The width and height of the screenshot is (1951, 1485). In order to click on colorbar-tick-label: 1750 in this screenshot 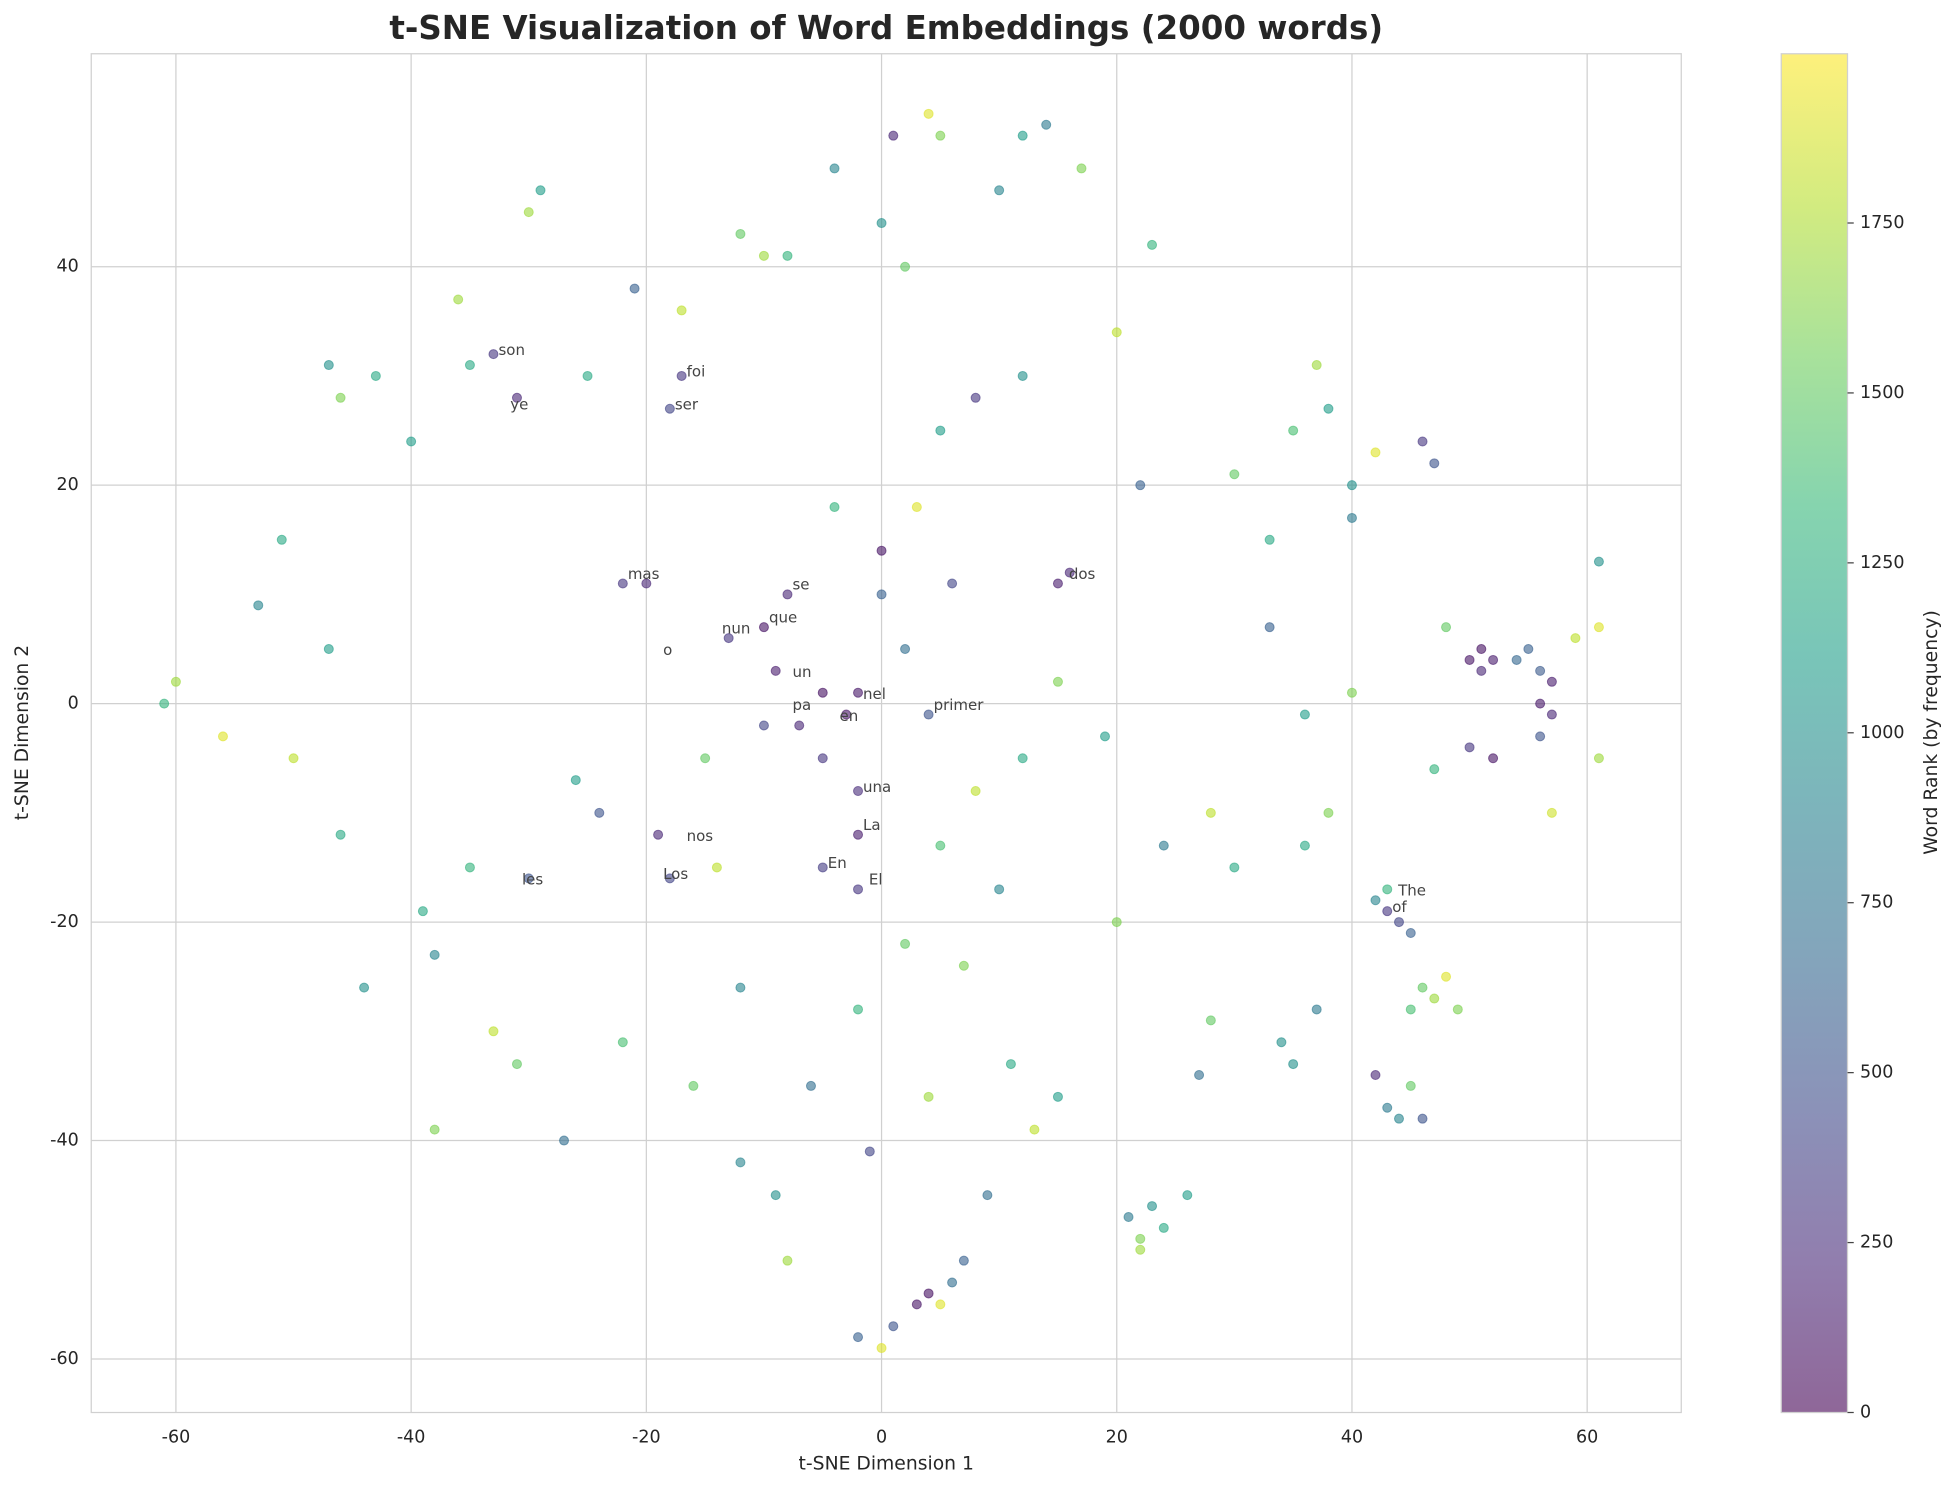, I will do `click(1882, 223)`.